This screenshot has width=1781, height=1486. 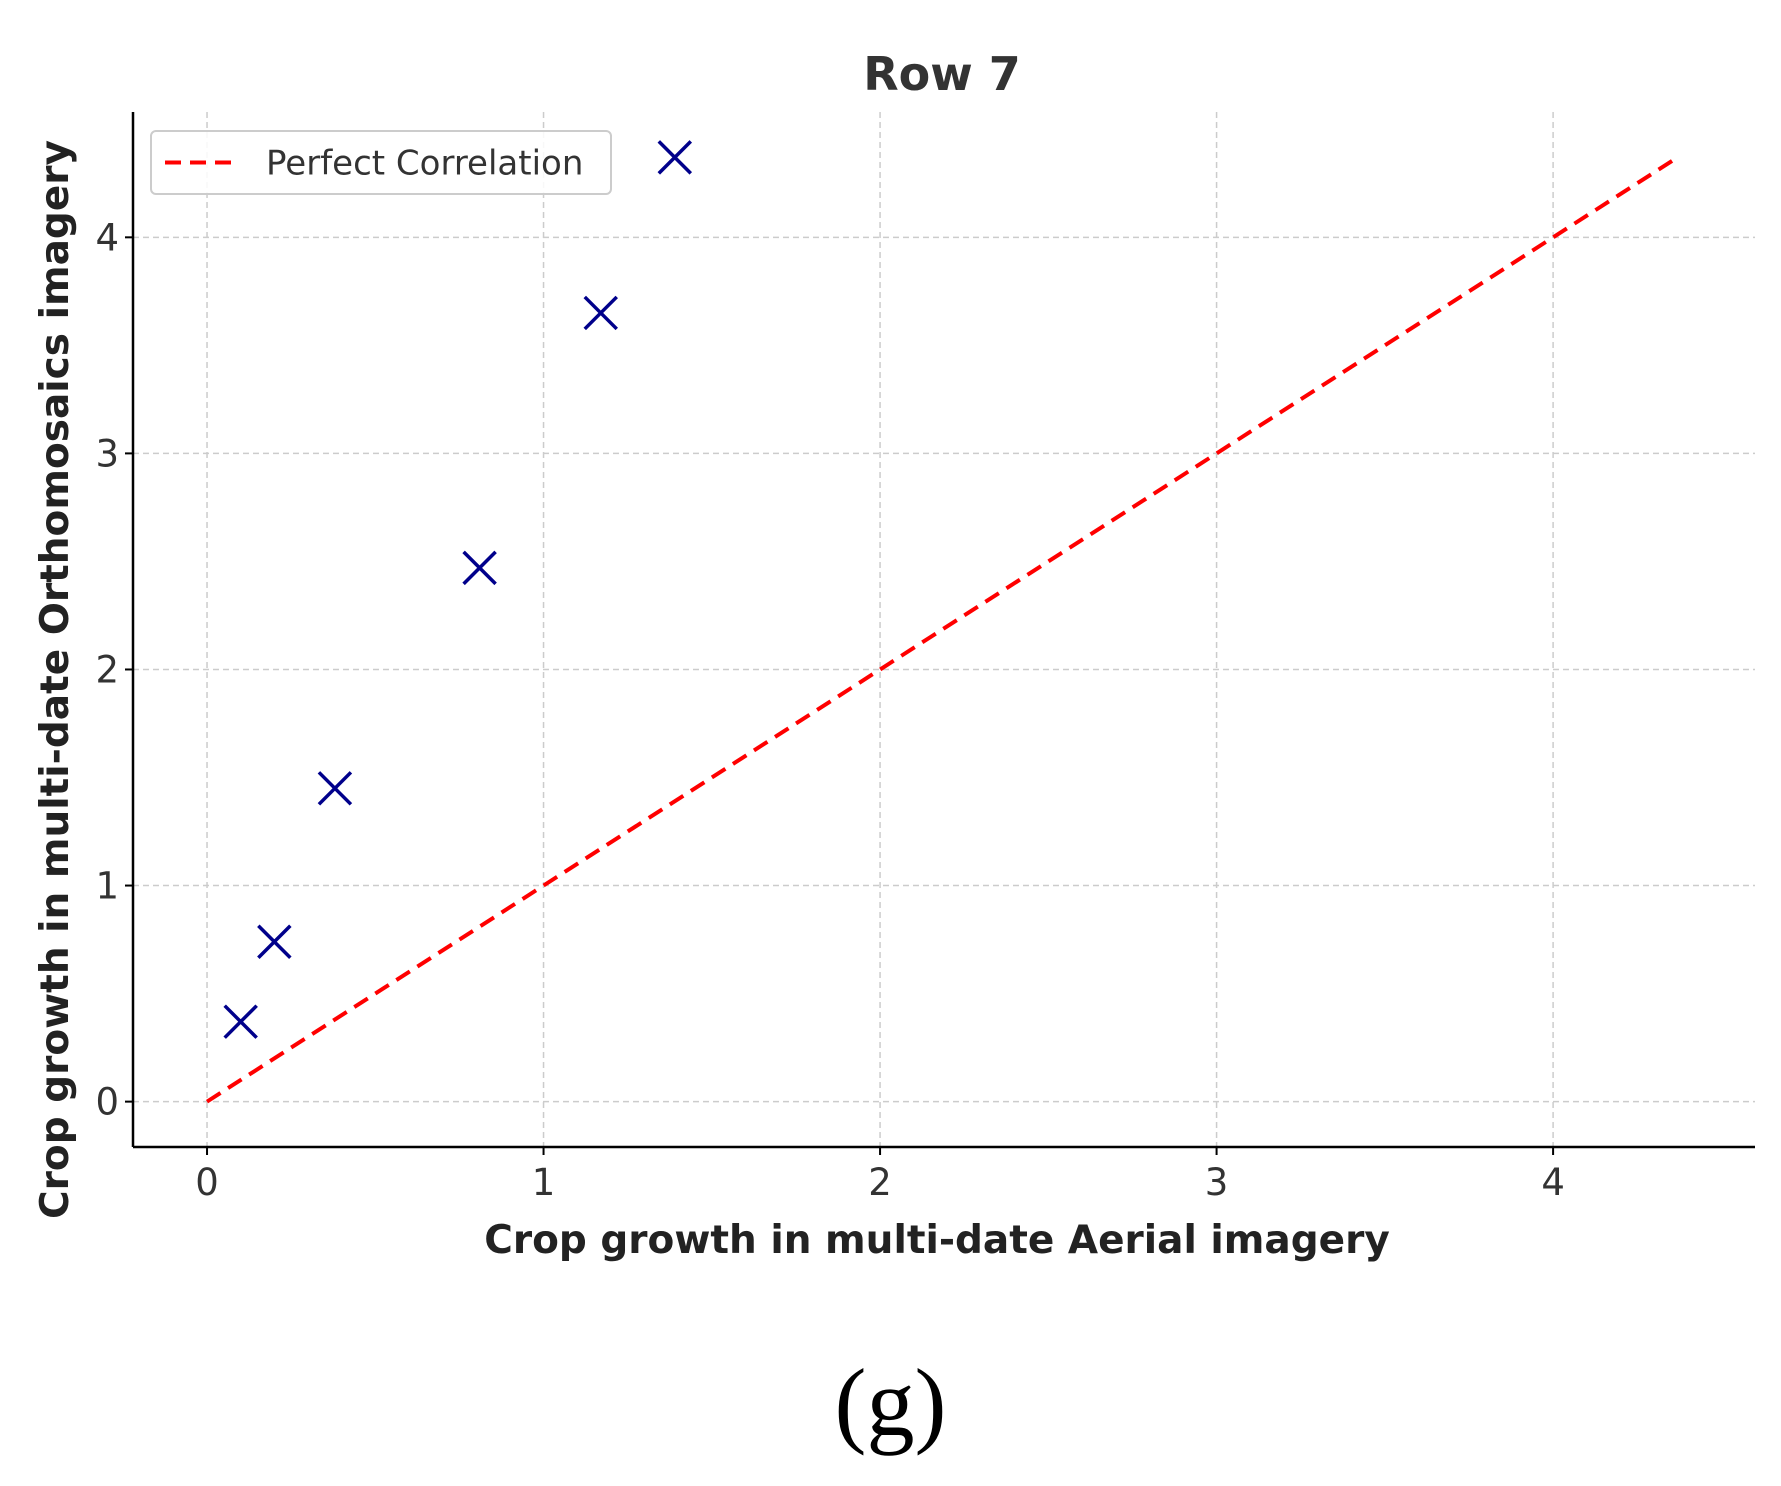 What do you see at coordinates (942, 74) in the screenshot?
I see `chart-title: Row 7` at bounding box center [942, 74].